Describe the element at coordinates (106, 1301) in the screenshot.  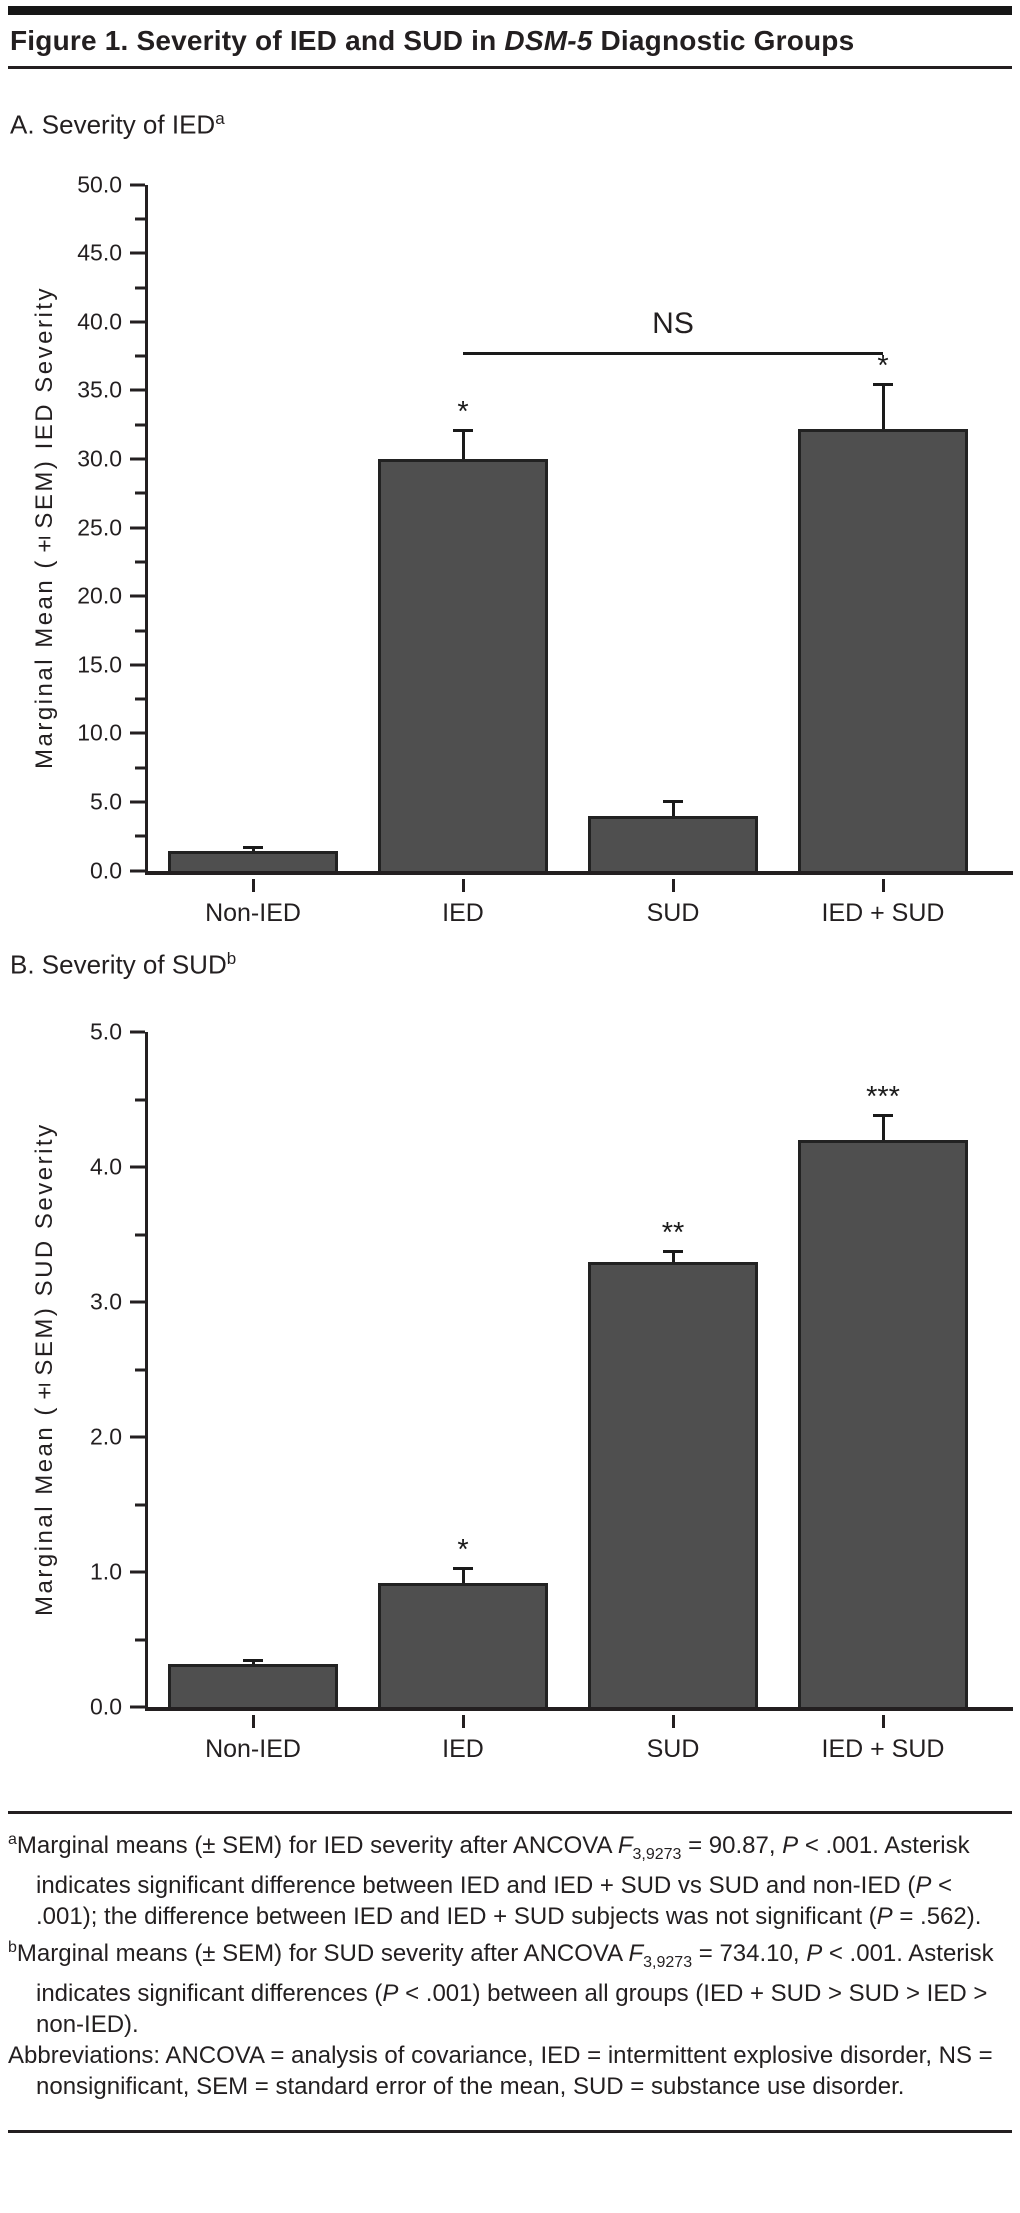
I see `y-tick-label: 3.0` at that location.